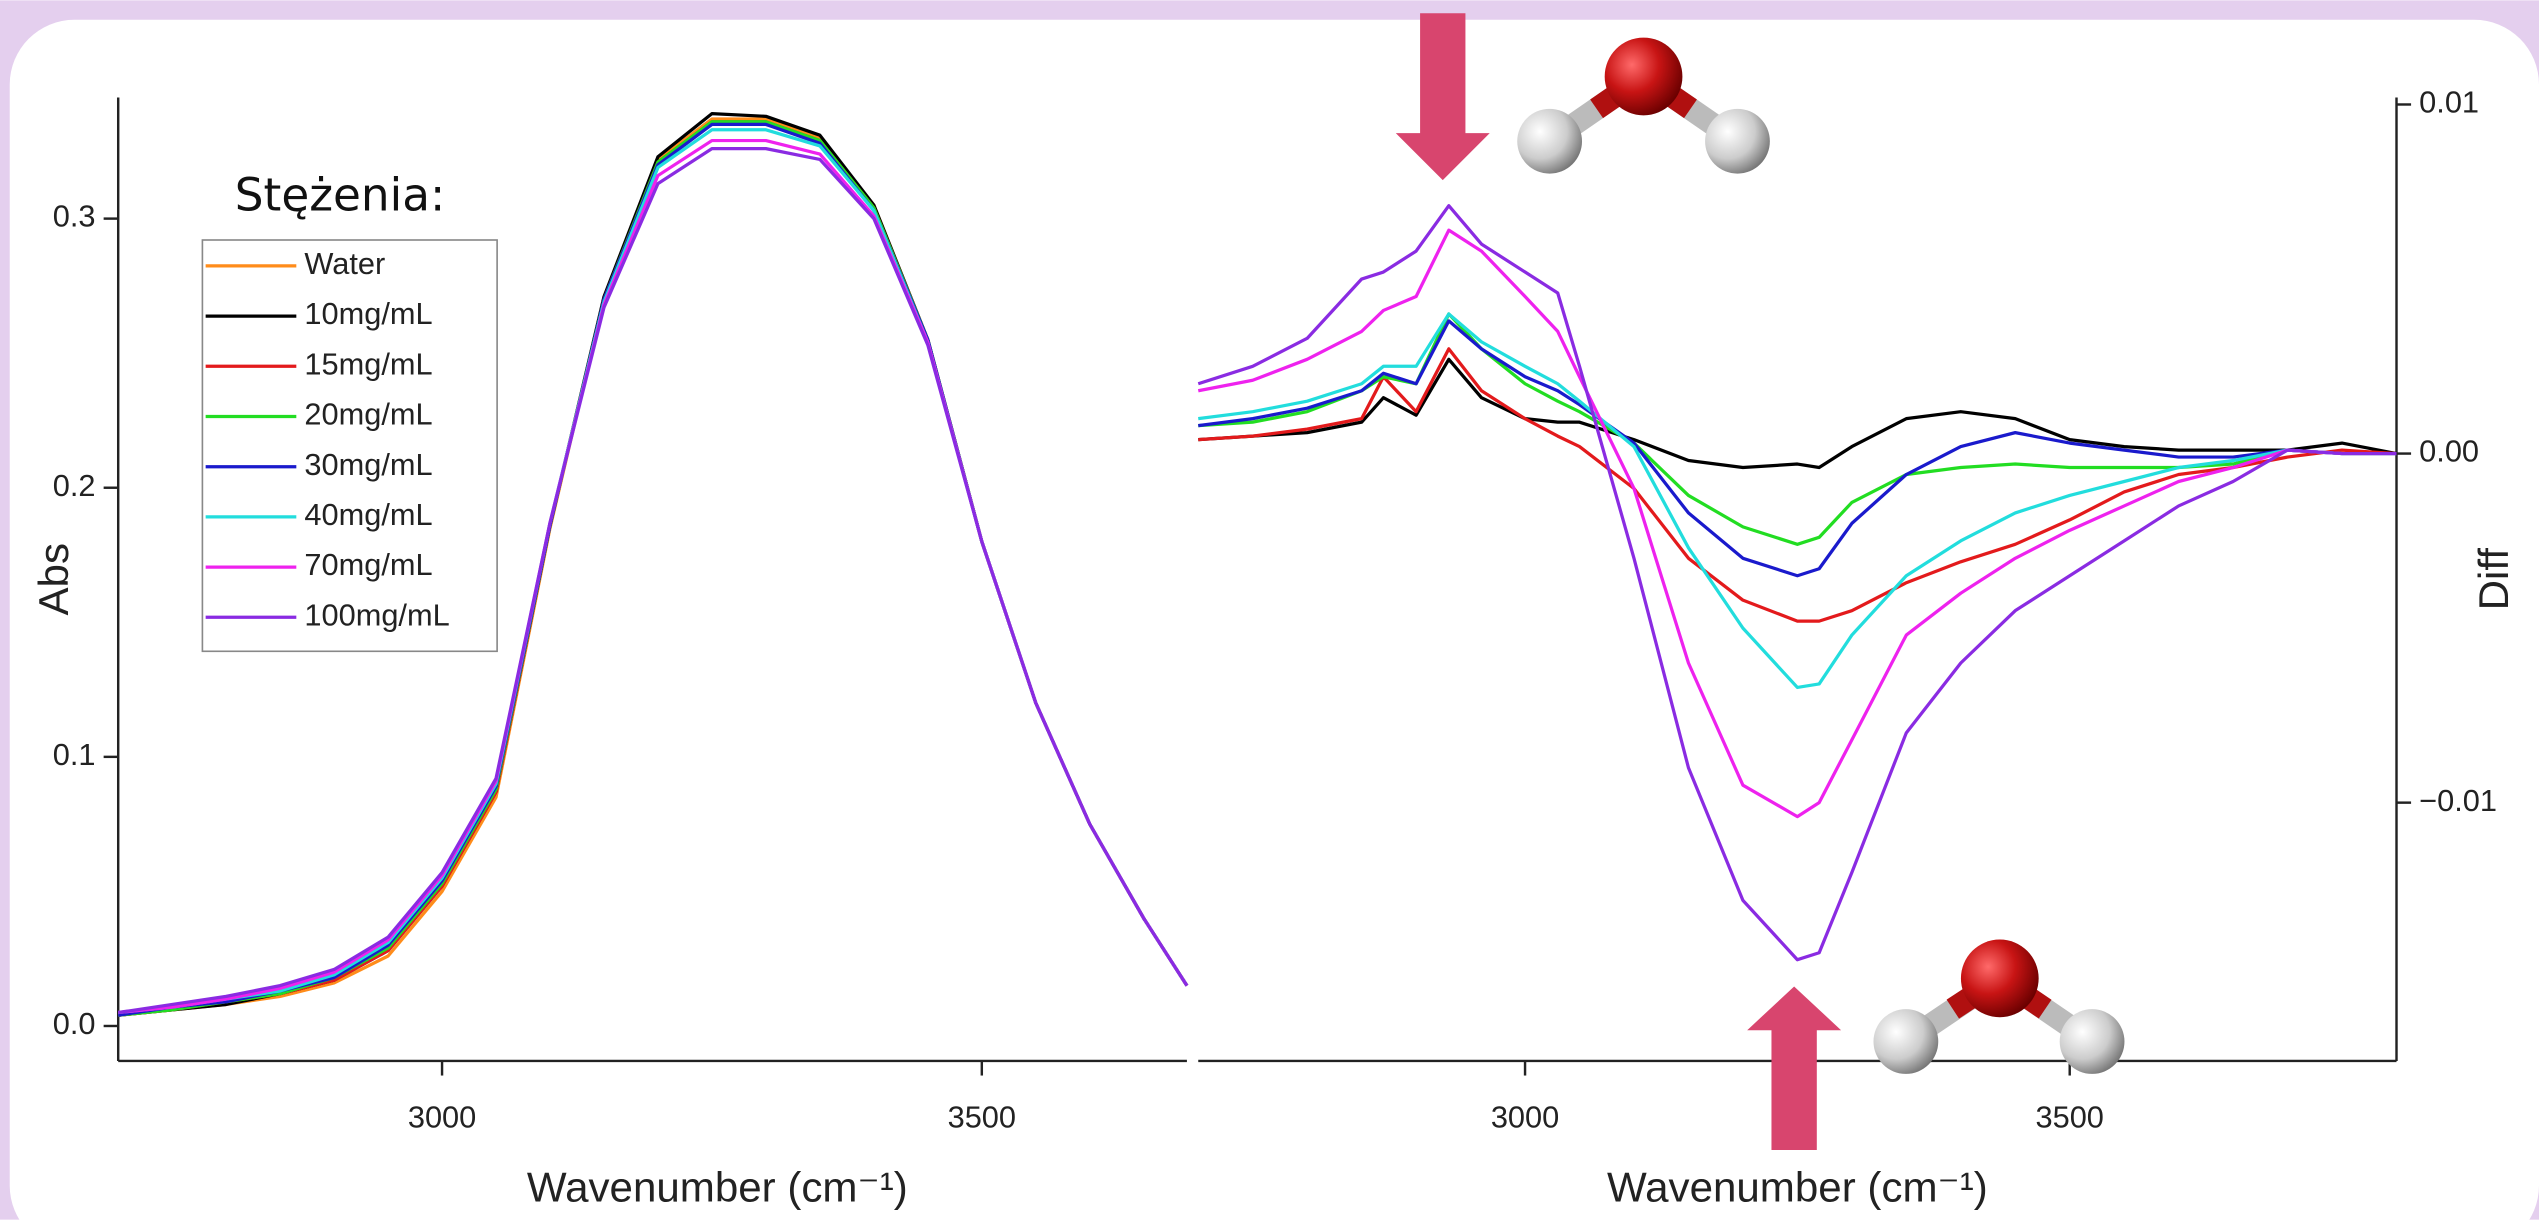 This screenshot has height=1220, width=2539. I want to click on legend-label: 40mg/mL, so click(368, 514).